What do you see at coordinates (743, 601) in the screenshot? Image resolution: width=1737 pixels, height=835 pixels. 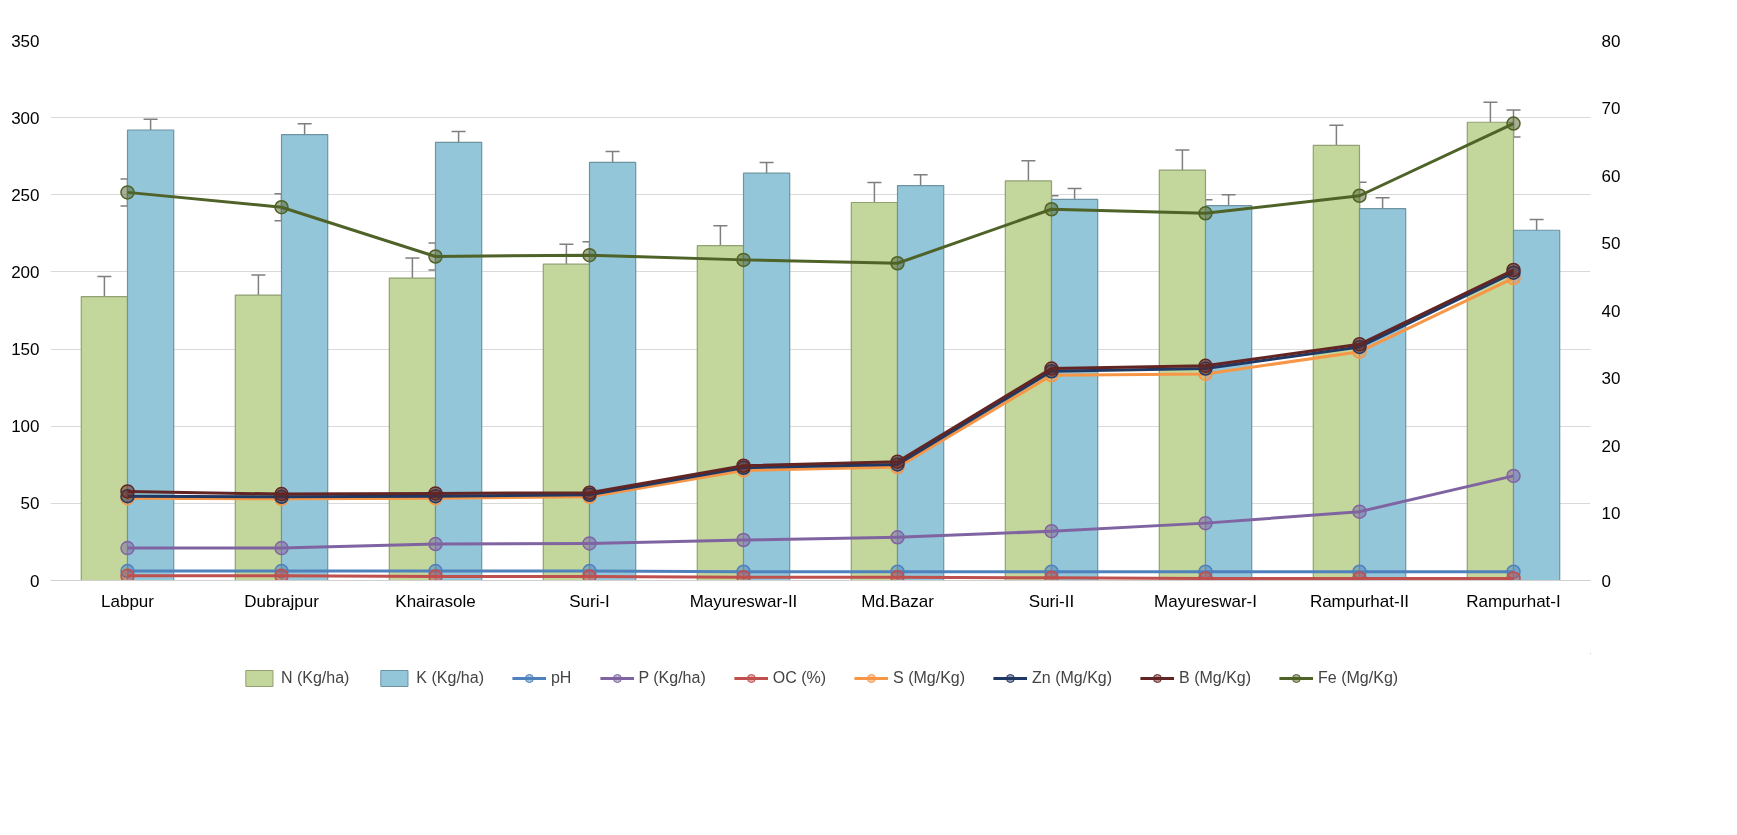 I see `x-tick-label: Mayureswar-II` at bounding box center [743, 601].